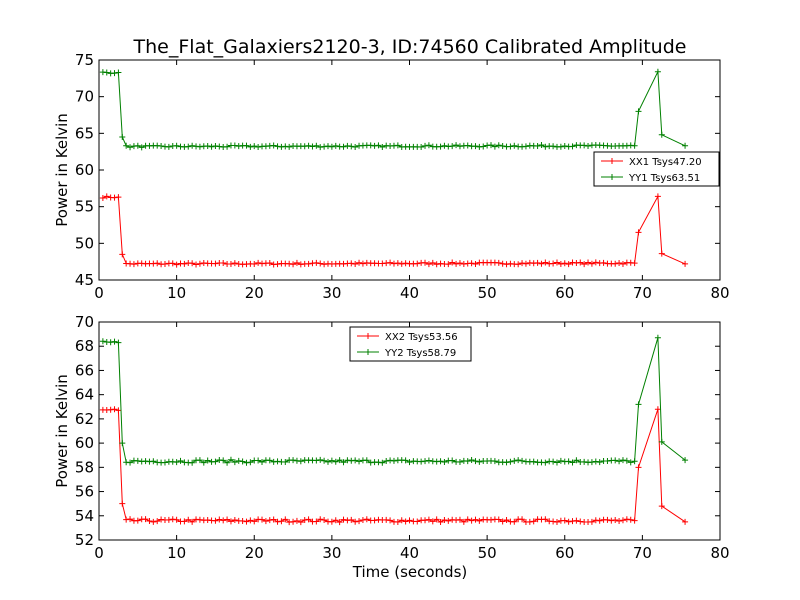  What do you see at coordinates (642, 293) in the screenshot?
I see `x-tick-label: 70` at bounding box center [642, 293].